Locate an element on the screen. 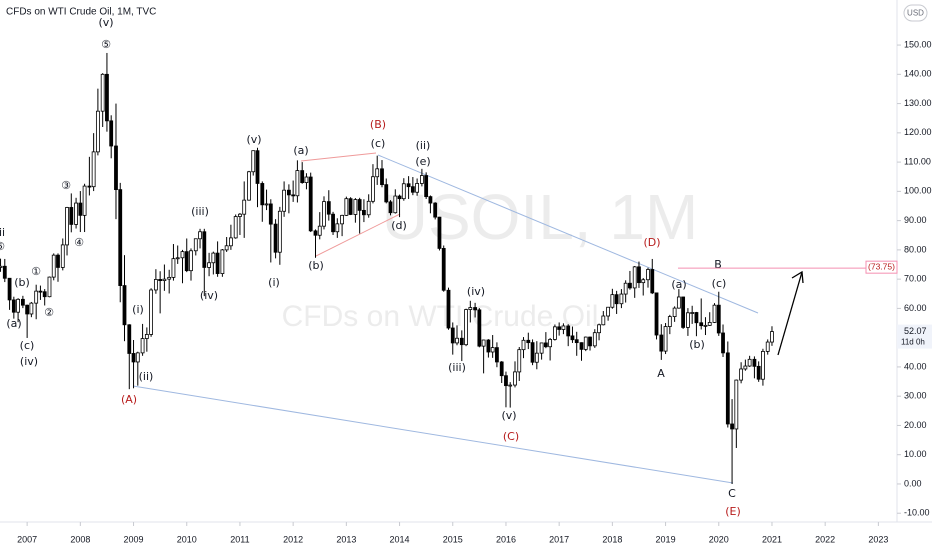 This screenshot has width=932, height=550. wave-label: ① is located at coordinates (36, 271).